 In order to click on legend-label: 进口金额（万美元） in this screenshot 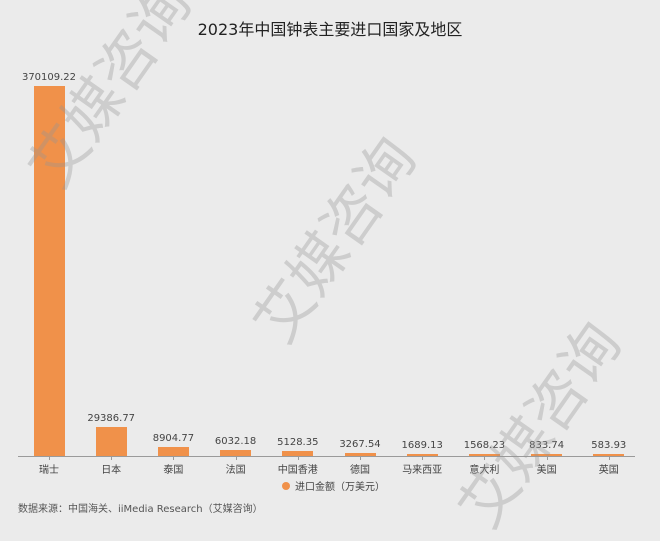, I will do `click(340, 487)`.